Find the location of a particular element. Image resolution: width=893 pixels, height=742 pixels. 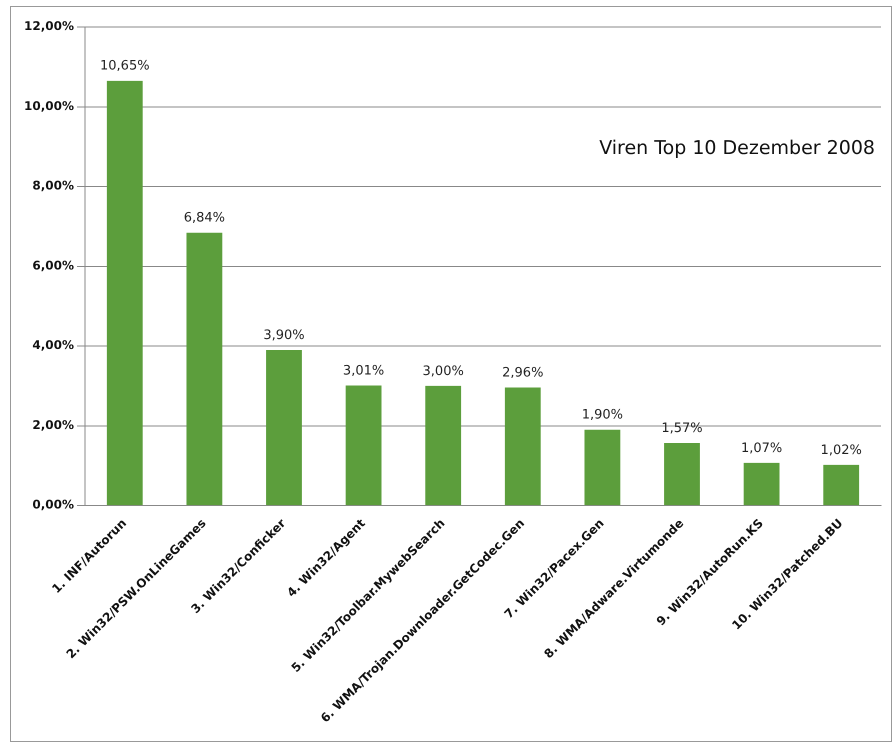

y-tick-label: 0,00% is located at coordinates (53, 505).